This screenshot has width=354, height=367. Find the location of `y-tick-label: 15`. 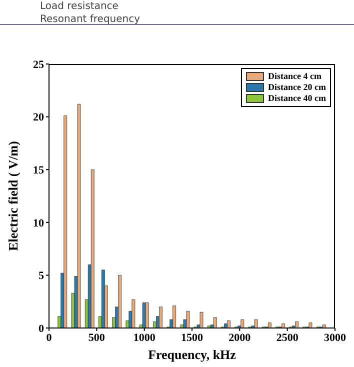

y-tick-label: 15 is located at coordinates (38, 170).